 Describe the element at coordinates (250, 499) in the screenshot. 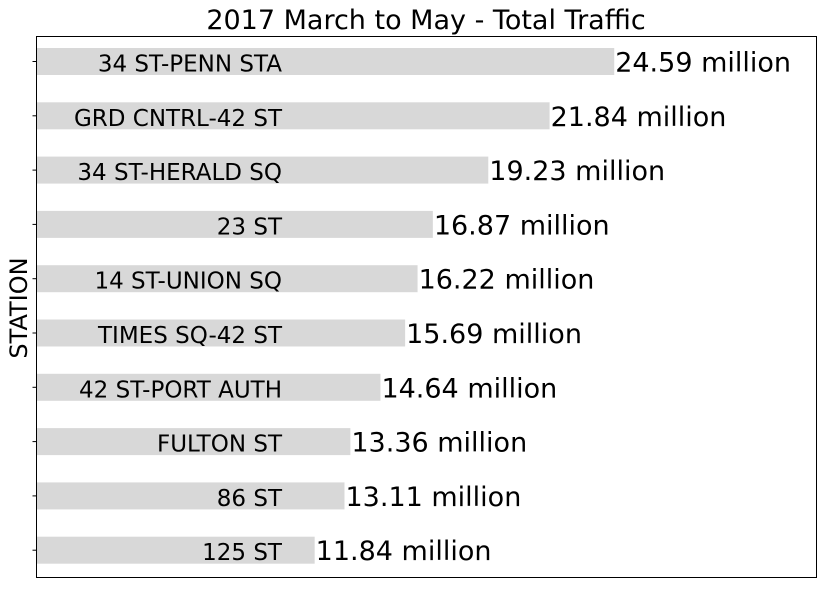

I see `bar-category-label: 86 ST` at that location.